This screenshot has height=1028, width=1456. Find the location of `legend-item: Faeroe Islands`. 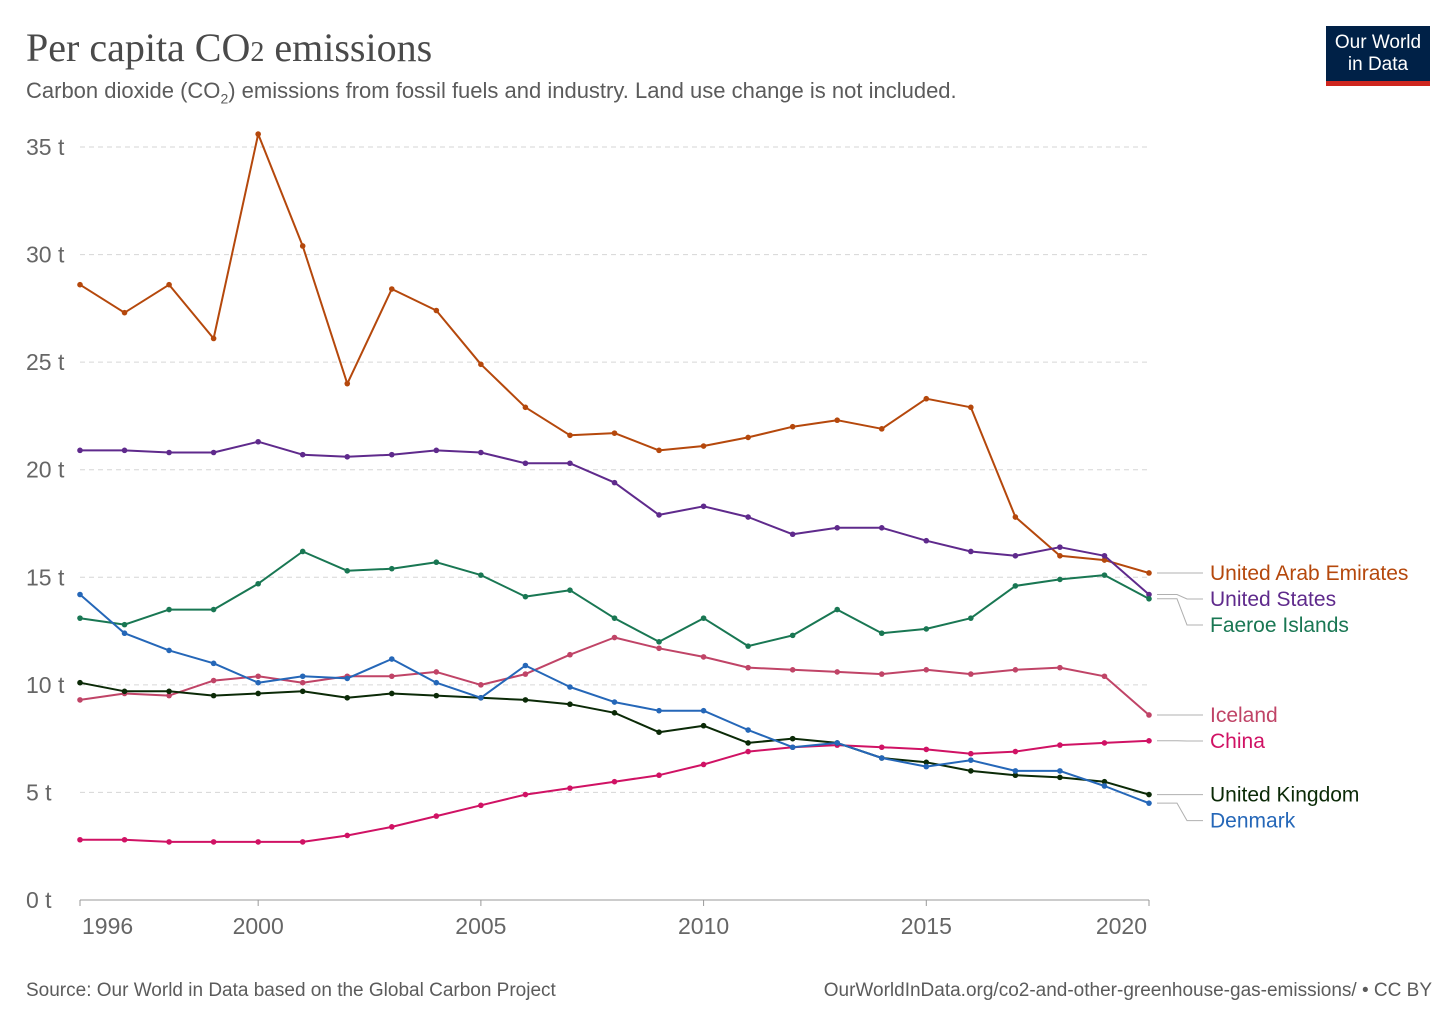

legend-item: Faeroe Islands is located at coordinates (1253, 617).